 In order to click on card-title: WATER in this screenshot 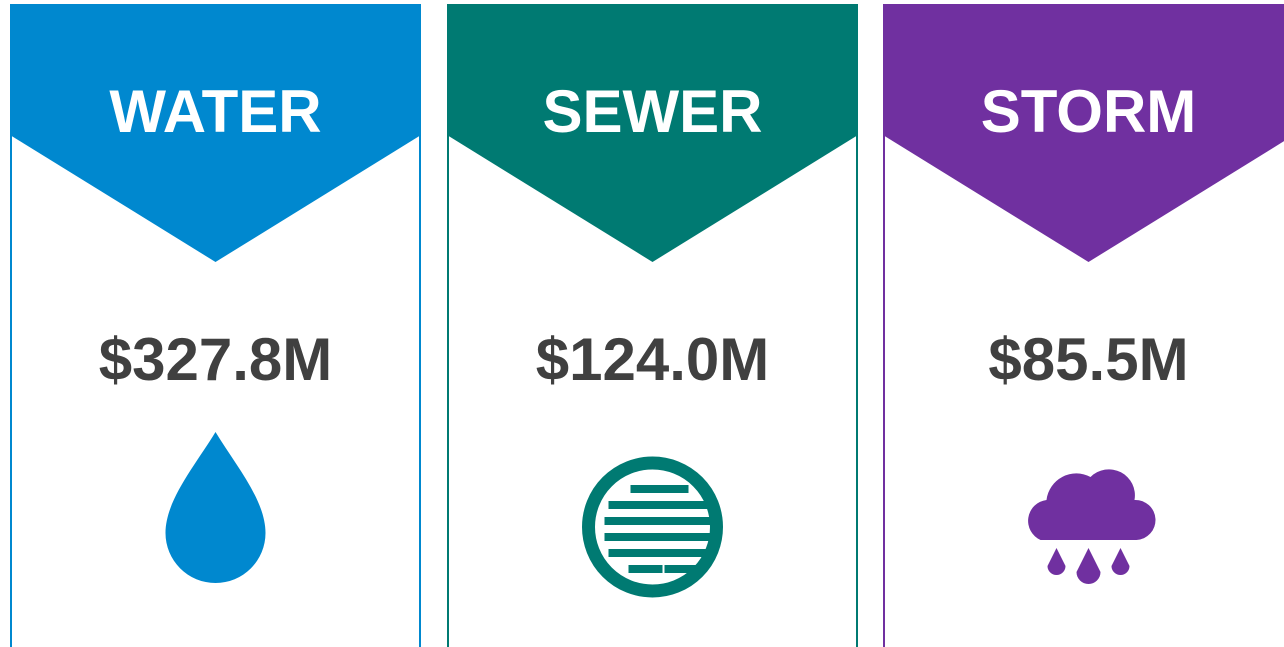, I will do `click(215, 111)`.